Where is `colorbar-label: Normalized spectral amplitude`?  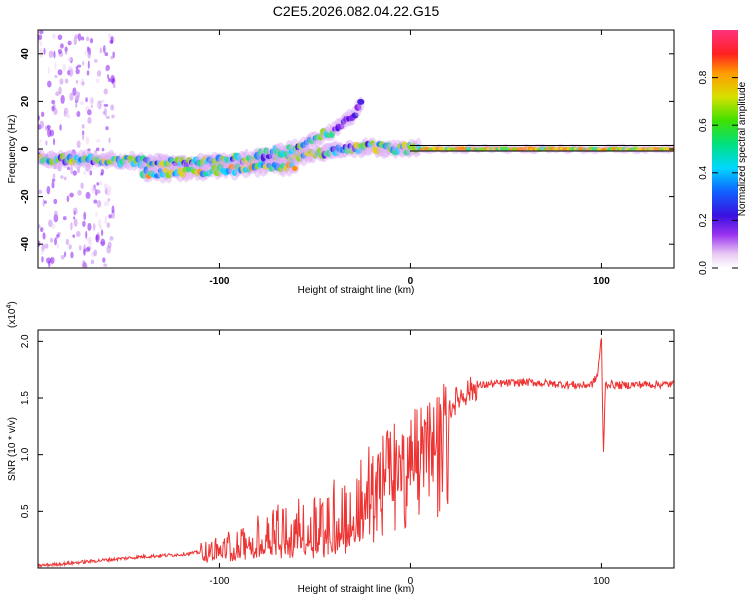 colorbar-label: Normalized spectral amplitude is located at coordinates (742, 148).